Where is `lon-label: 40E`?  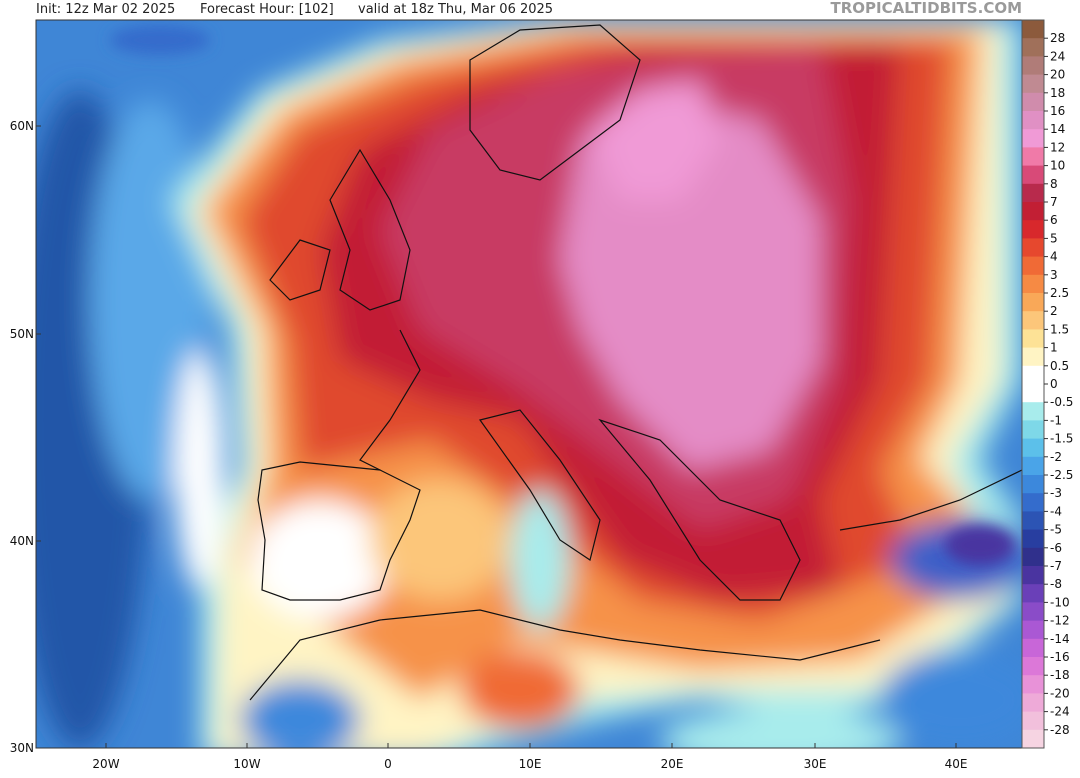 lon-label: 40E is located at coordinates (956, 764).